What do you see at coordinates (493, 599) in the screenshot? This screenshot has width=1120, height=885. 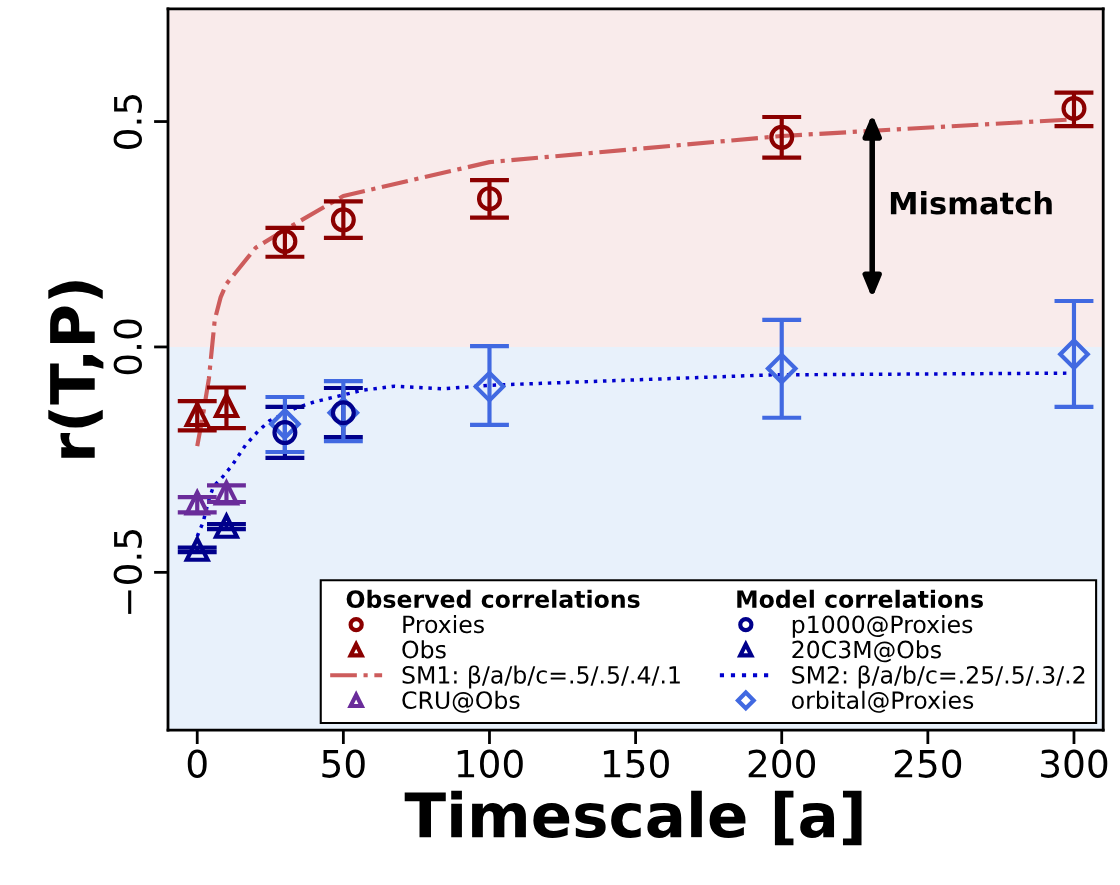 I see `annotation: Observed correlations` at bounding box center [493, 599].